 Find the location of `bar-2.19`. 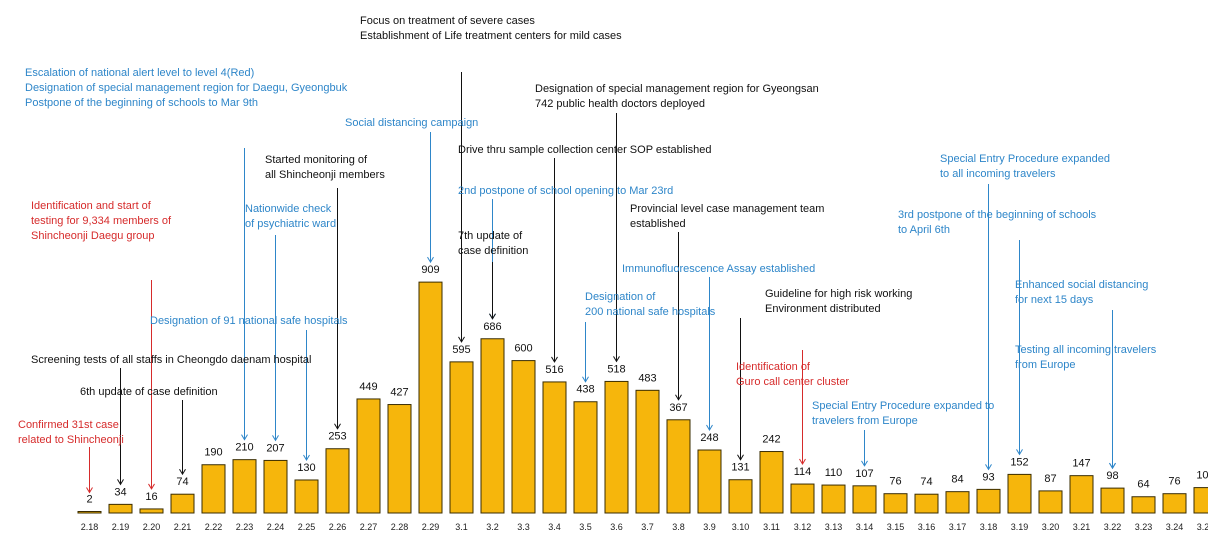

bar-2.19 is located at coordinates (120, 508).